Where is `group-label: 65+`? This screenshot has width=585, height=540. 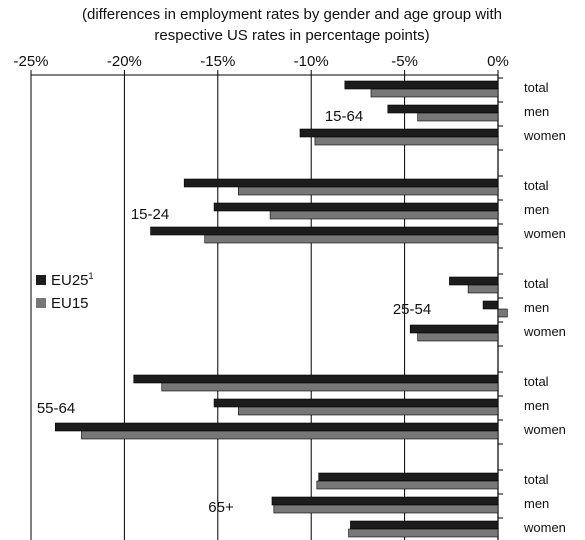
group-label: 65+ is located at coordinates (221, 507).